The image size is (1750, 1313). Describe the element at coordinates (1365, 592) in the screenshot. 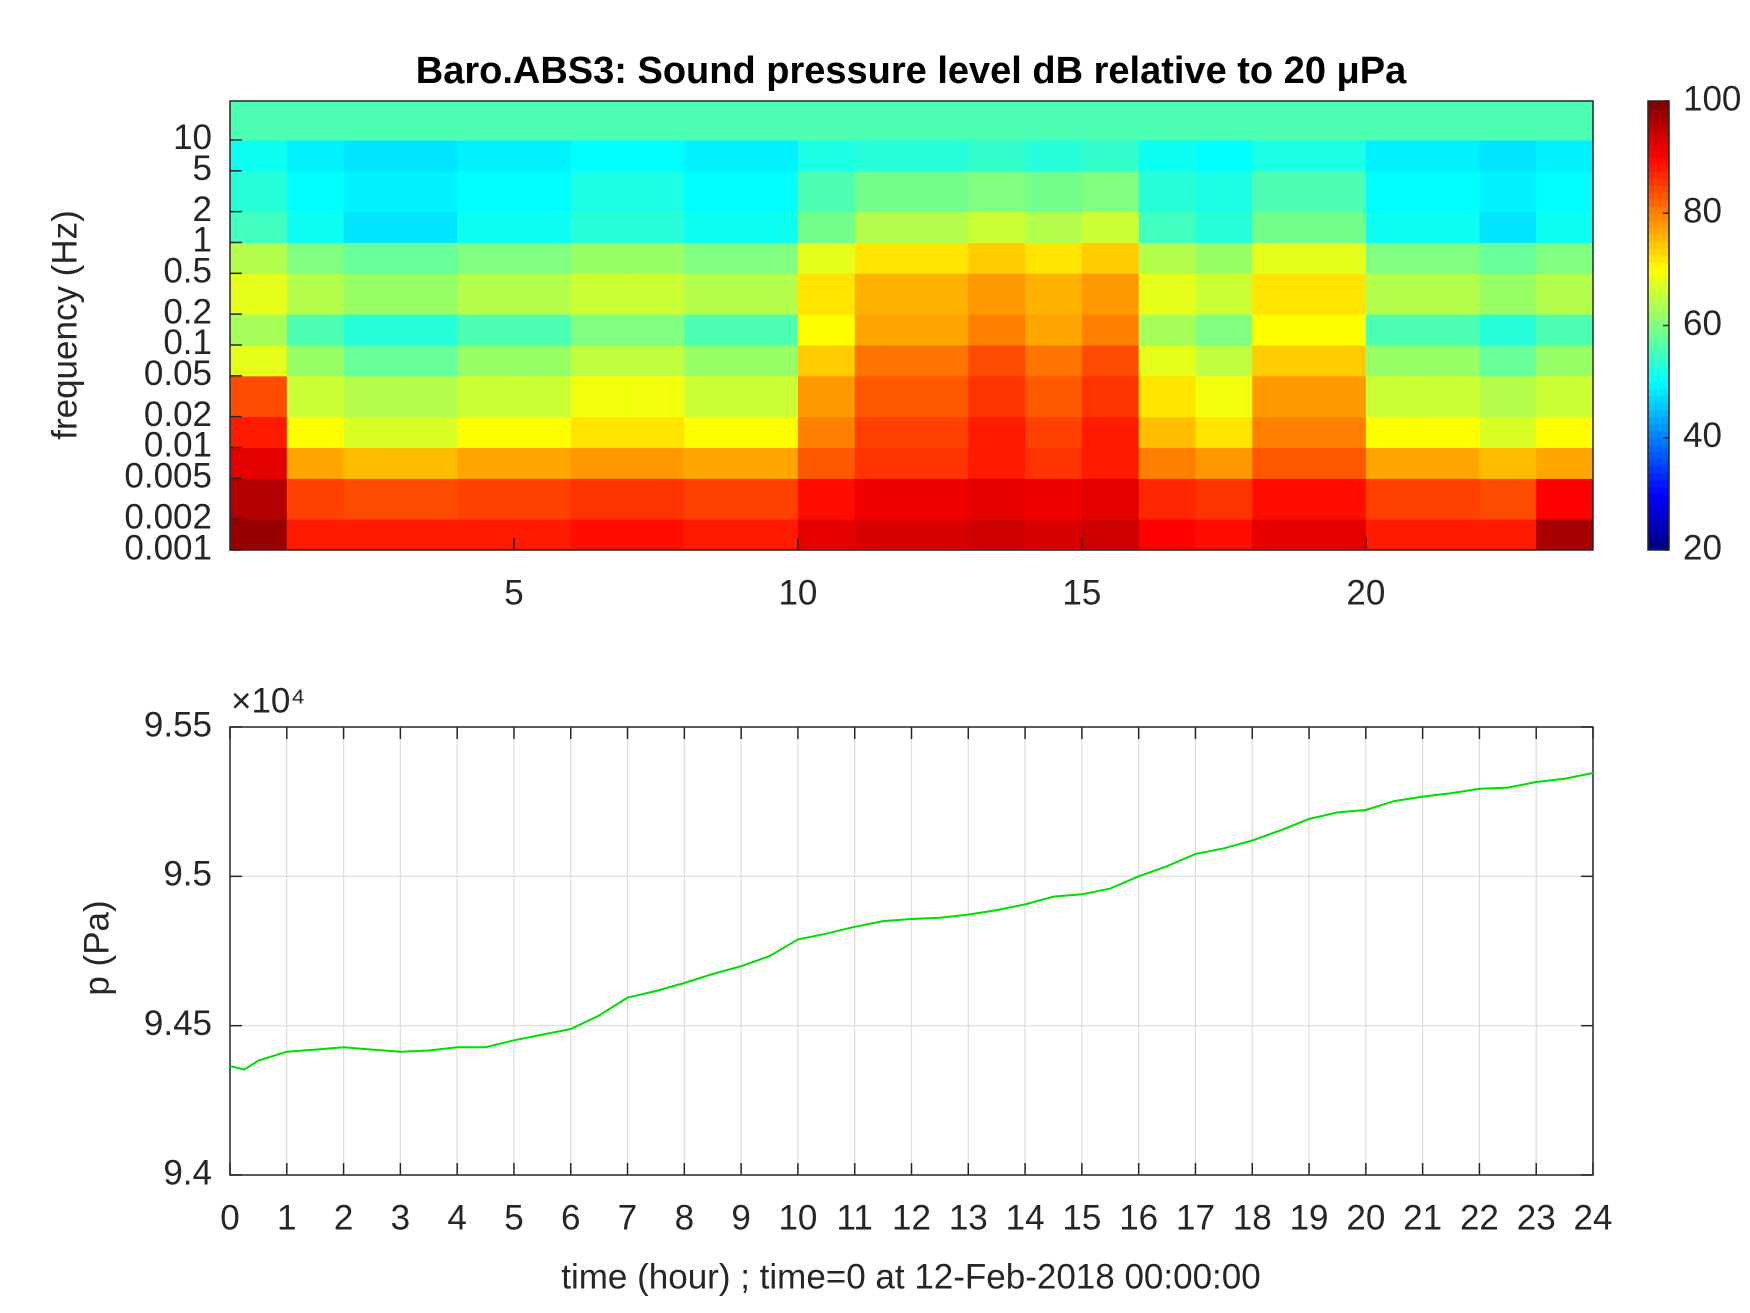

I see `x-tick-label: 20` at that location.